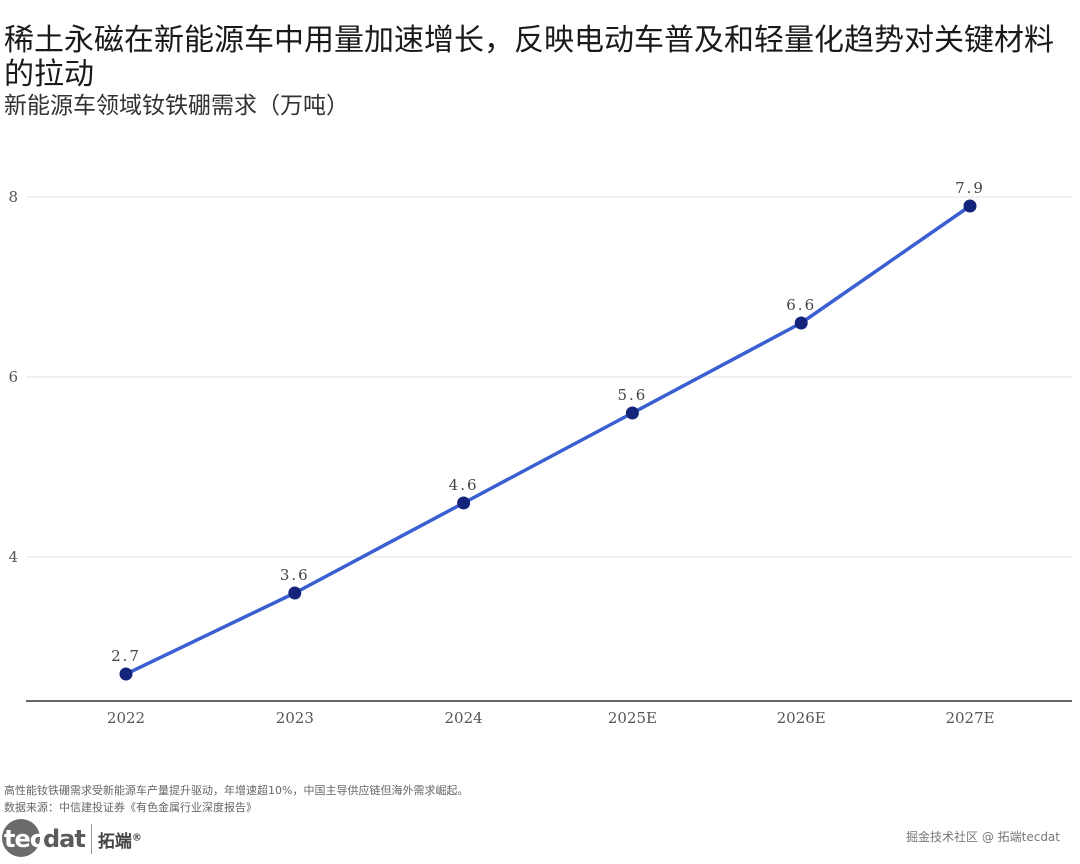 This screenshot has height=864, width=1080. I want to click on logo-divider, so click(91, 839).